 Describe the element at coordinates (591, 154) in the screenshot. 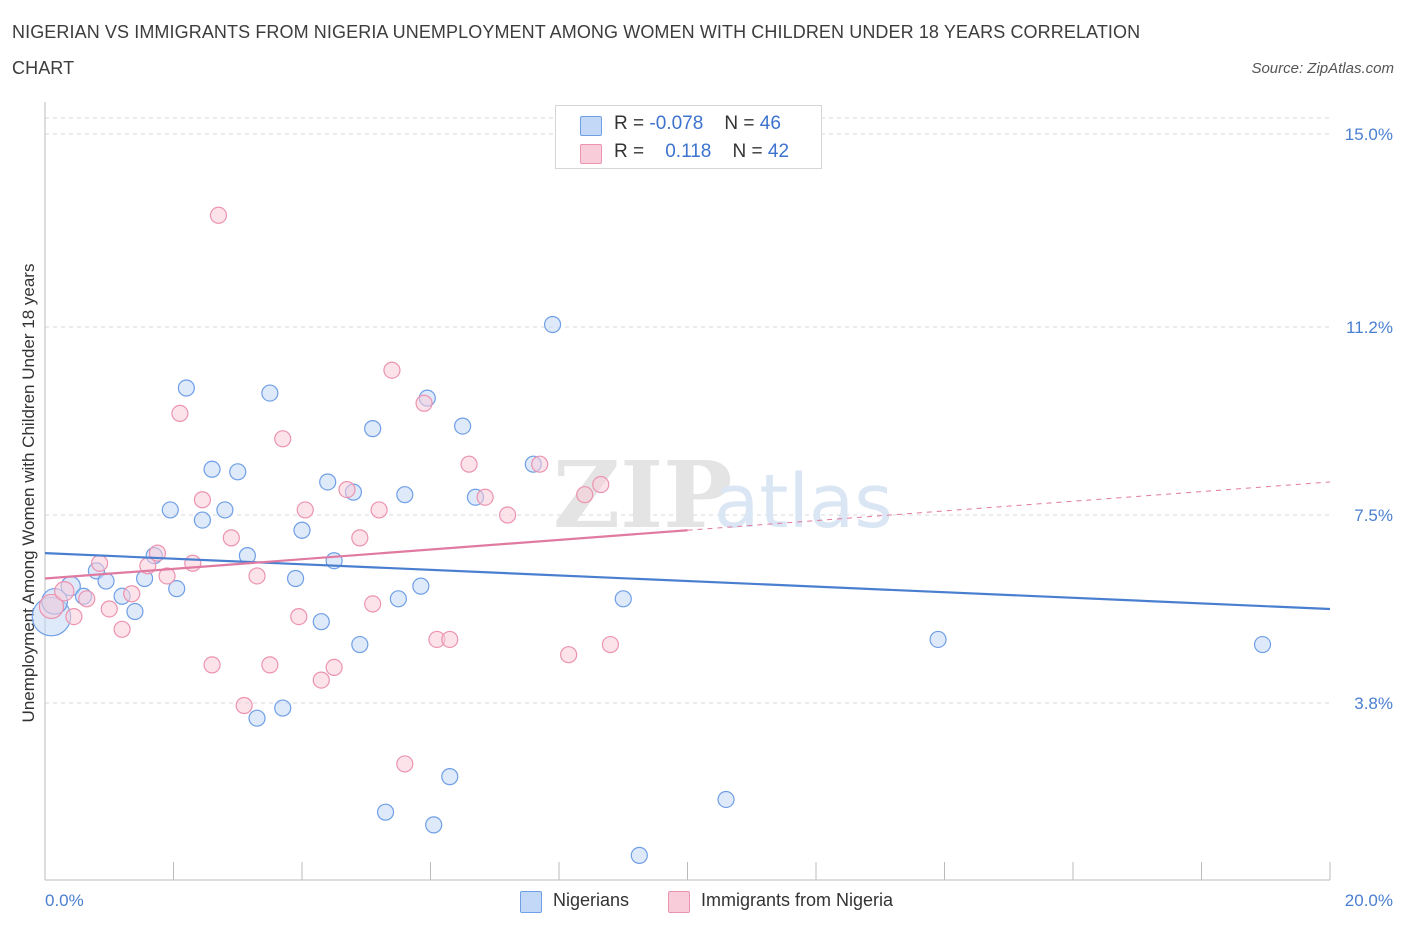

I see `legend-swatch-immigrants` at that location.